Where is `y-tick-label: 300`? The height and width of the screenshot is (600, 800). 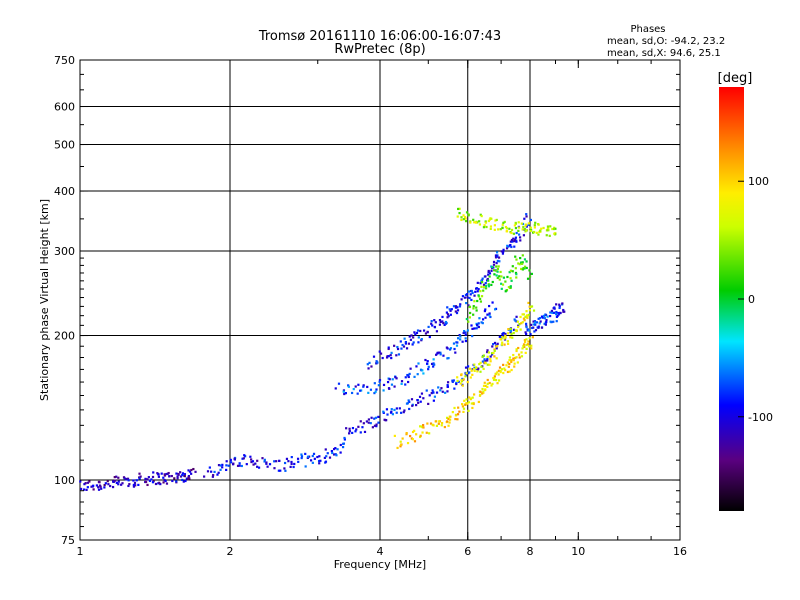
y-tick-label: 300 is located at coordinates (64, 251).